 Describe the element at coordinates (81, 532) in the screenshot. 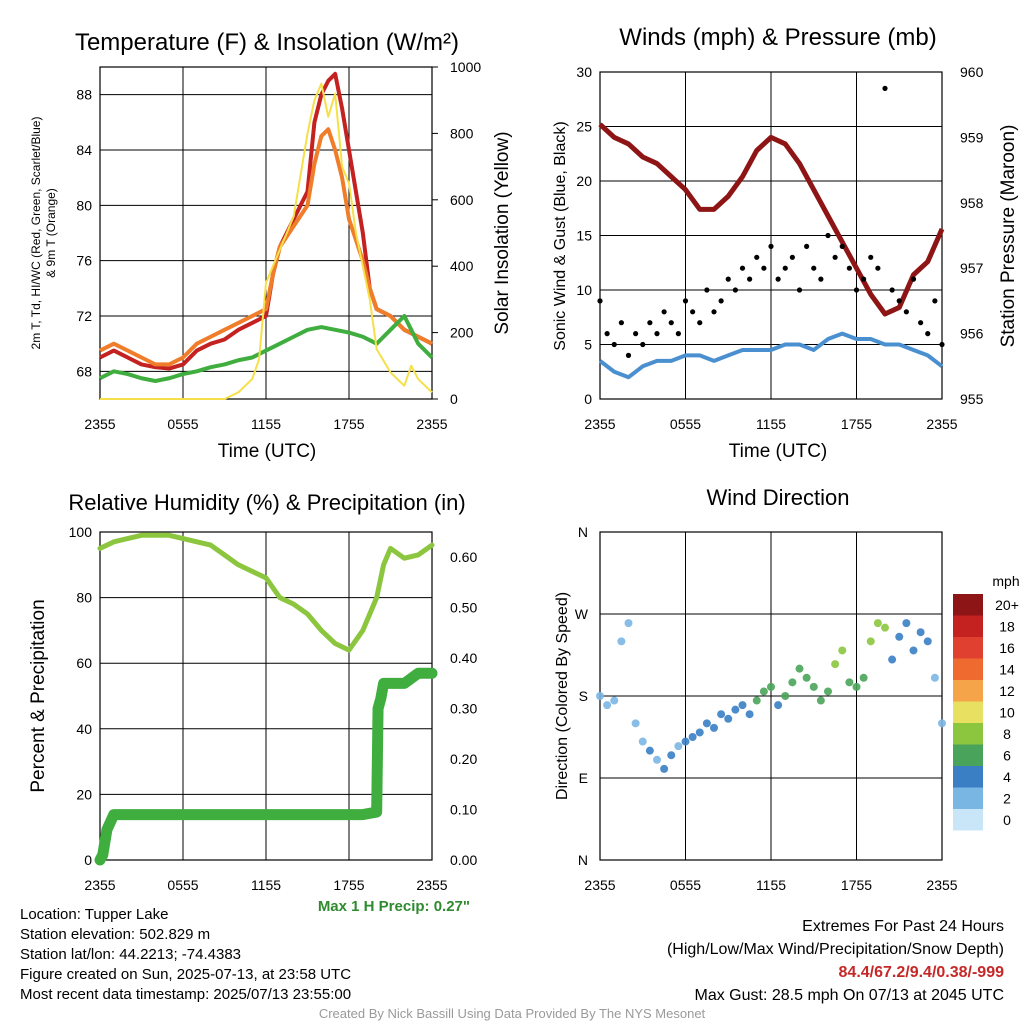

I see `rh-y-tick-label: 100` at that location.